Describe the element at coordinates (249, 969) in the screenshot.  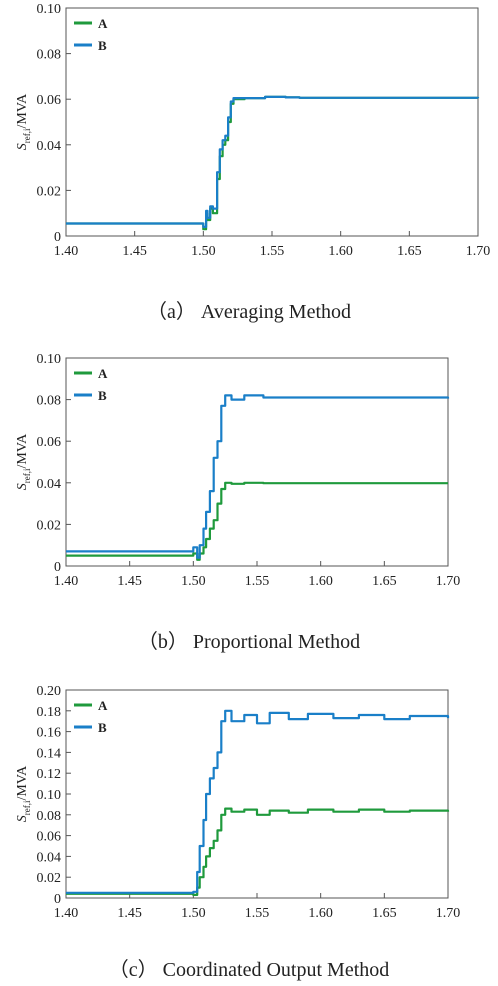
I see `chart-caption: （c） Coordinated Output Method` at that location.